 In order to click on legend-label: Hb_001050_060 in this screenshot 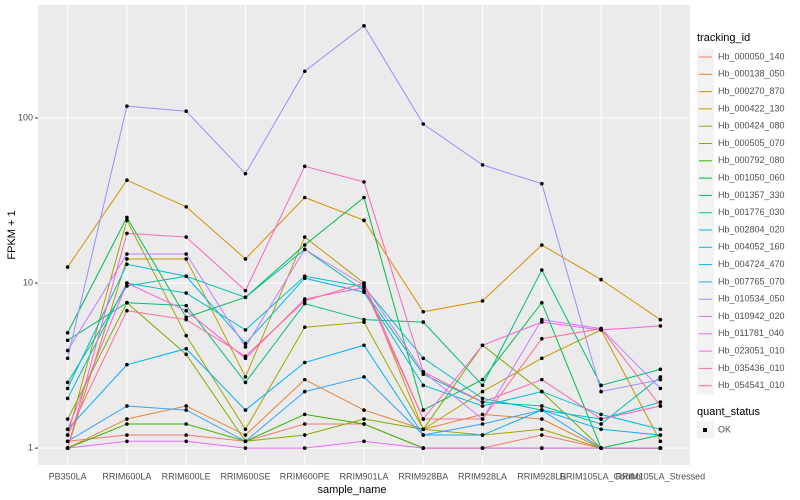, I will do `click(751, 177)`.